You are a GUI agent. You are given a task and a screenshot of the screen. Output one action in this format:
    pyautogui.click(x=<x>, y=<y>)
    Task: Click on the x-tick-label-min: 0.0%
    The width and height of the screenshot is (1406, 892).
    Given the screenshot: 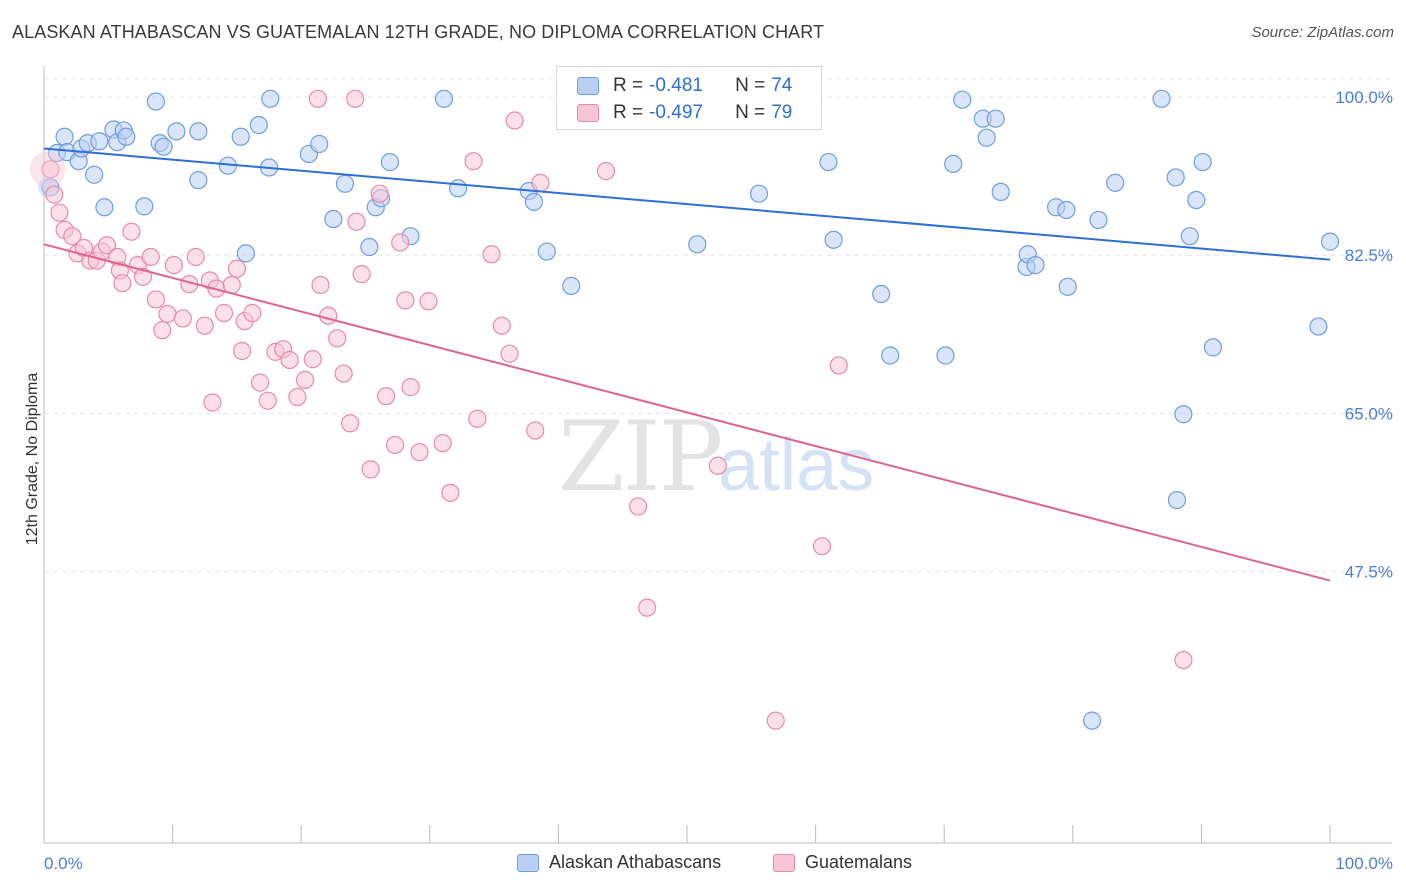 What is the action you would take?
    pyautogui.click(x=63, y=863)
    